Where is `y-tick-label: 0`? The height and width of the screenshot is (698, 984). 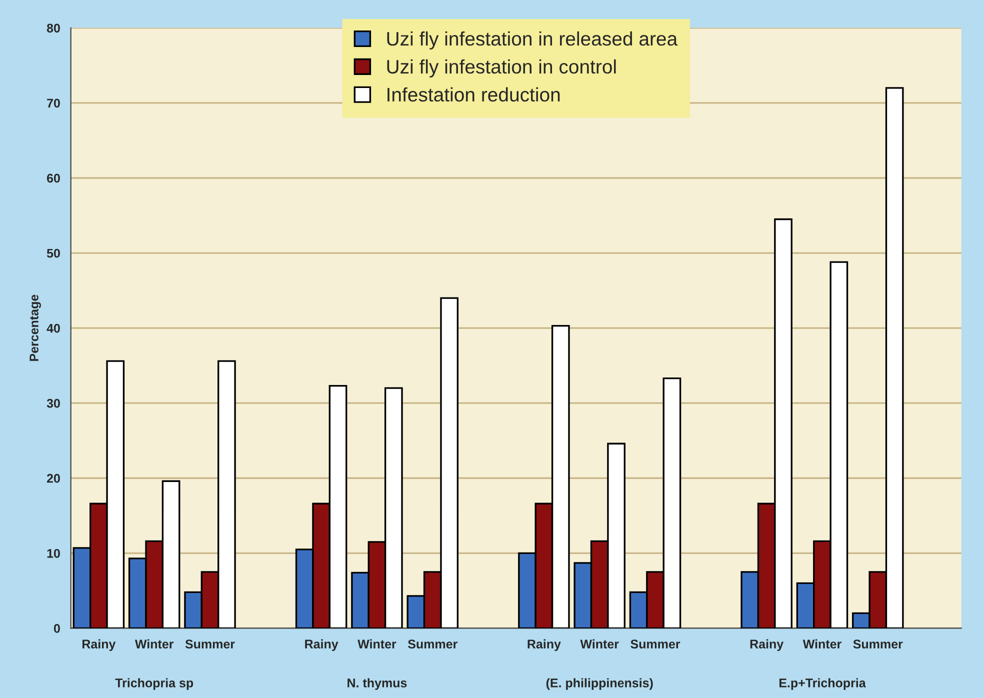 y-tick-label: 0 is located at coordinates (57, 628).